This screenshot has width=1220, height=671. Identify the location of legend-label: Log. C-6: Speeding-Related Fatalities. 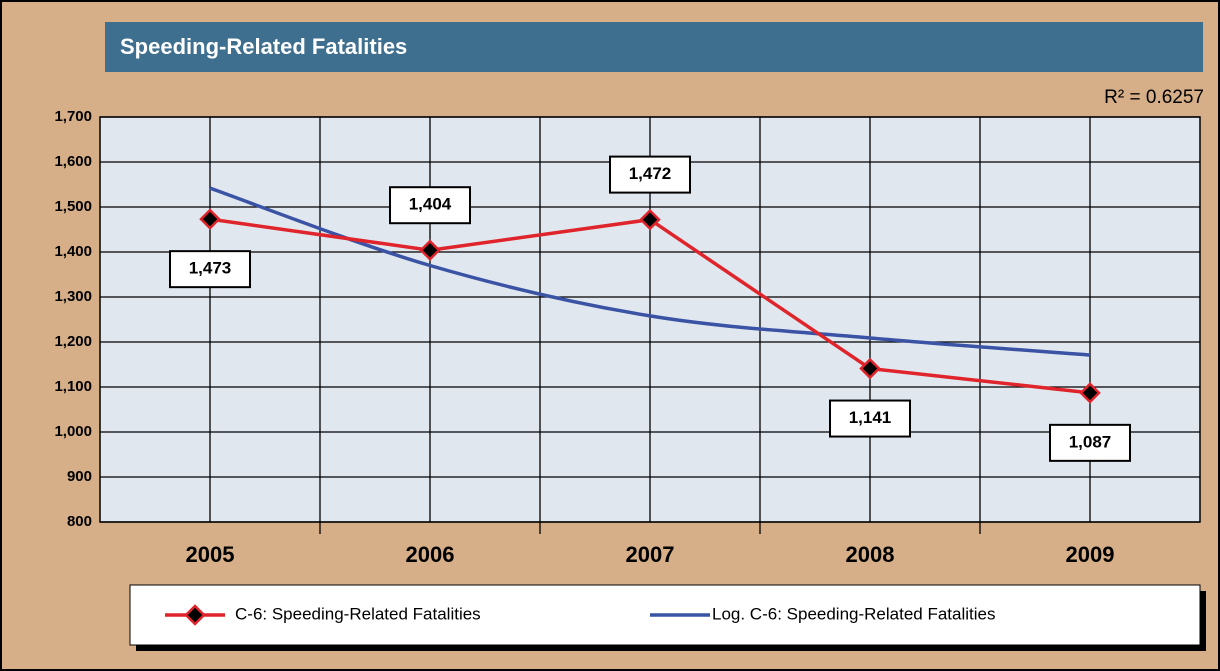
(854, 613).